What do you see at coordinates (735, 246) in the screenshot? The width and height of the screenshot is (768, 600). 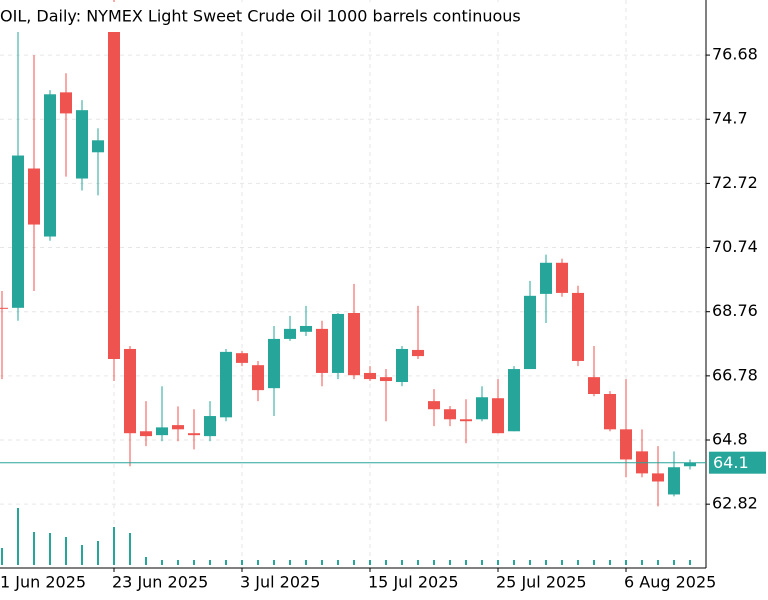 I see `y-tick-label: 70.74` at bounding box center [735, 246].